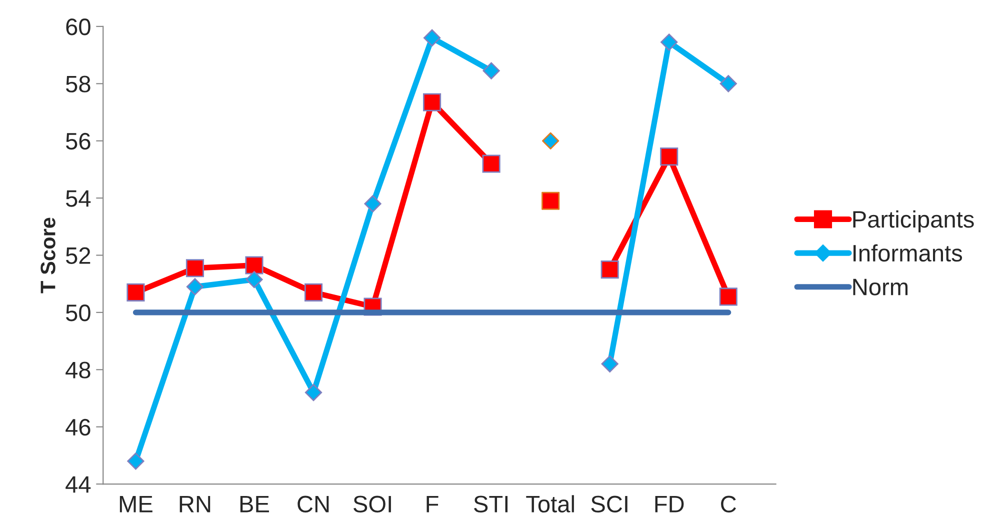  What do you see at coordinates (78, 370) in the screenshot?
I see `y-tick-label: 48` at bounding box center [78, 370].